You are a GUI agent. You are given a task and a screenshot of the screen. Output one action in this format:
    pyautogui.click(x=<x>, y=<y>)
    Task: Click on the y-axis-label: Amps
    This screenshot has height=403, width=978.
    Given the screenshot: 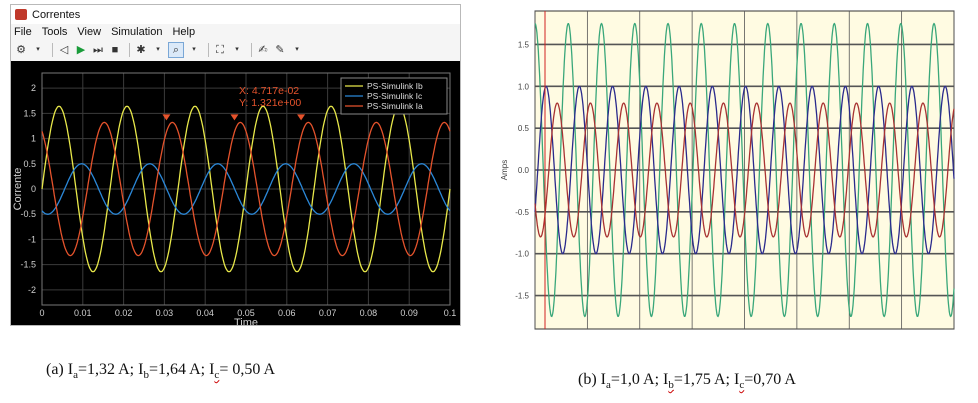 What is the action you would take?
    pyautogui.click(x=504, y=170)
    